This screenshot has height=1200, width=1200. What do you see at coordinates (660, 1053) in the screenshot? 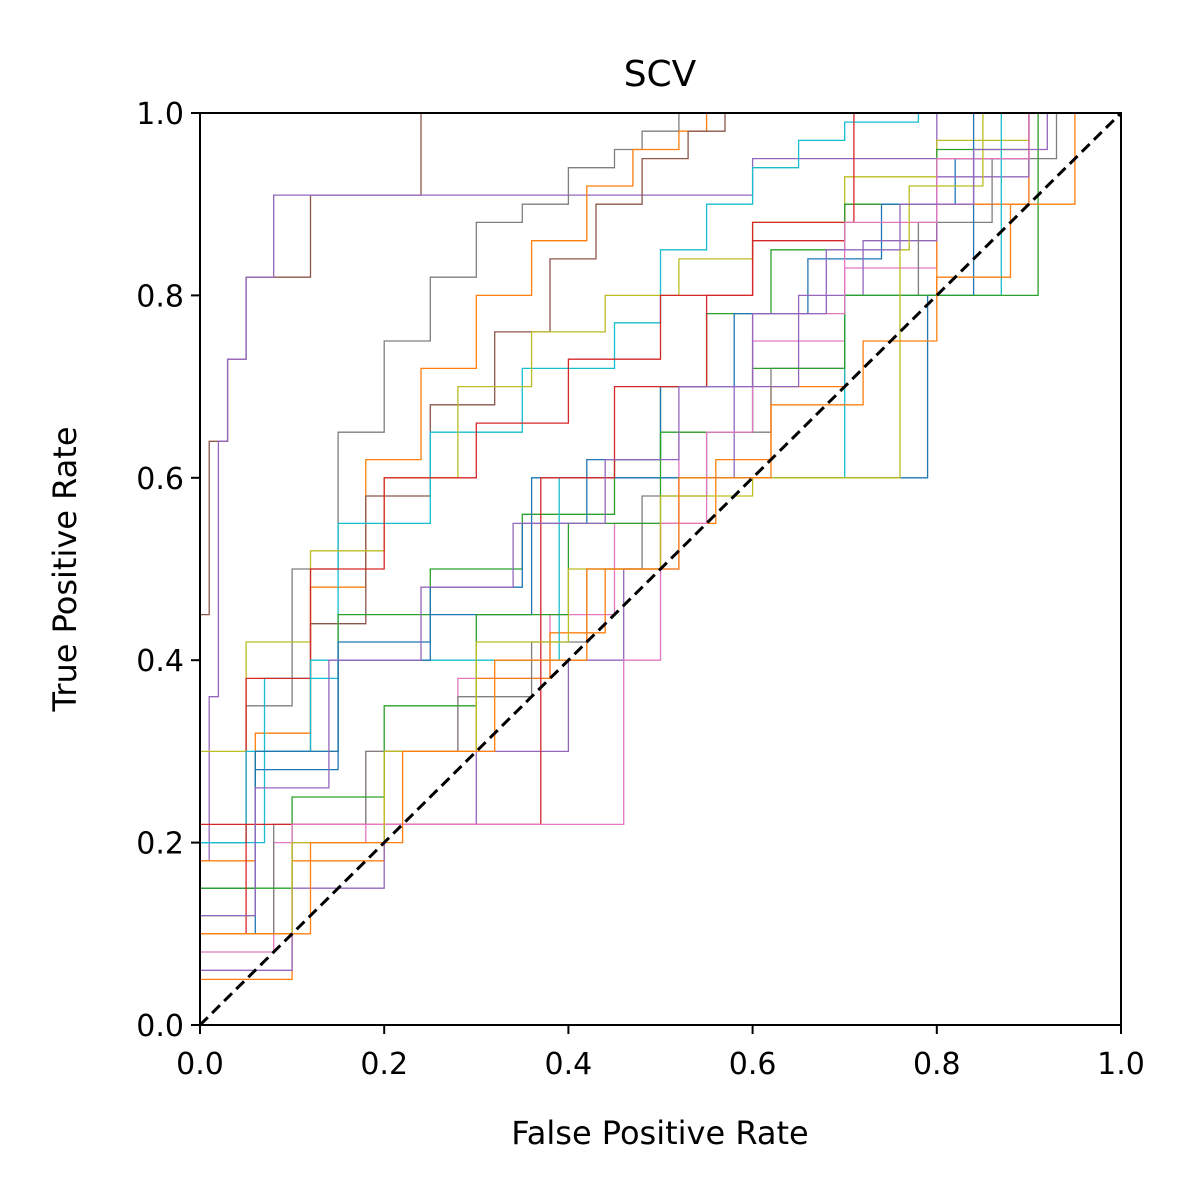
I see `x-axis: 0.0 0.2 0.4 0.6 0.8 1.0` at bounding box center [660, 1053].